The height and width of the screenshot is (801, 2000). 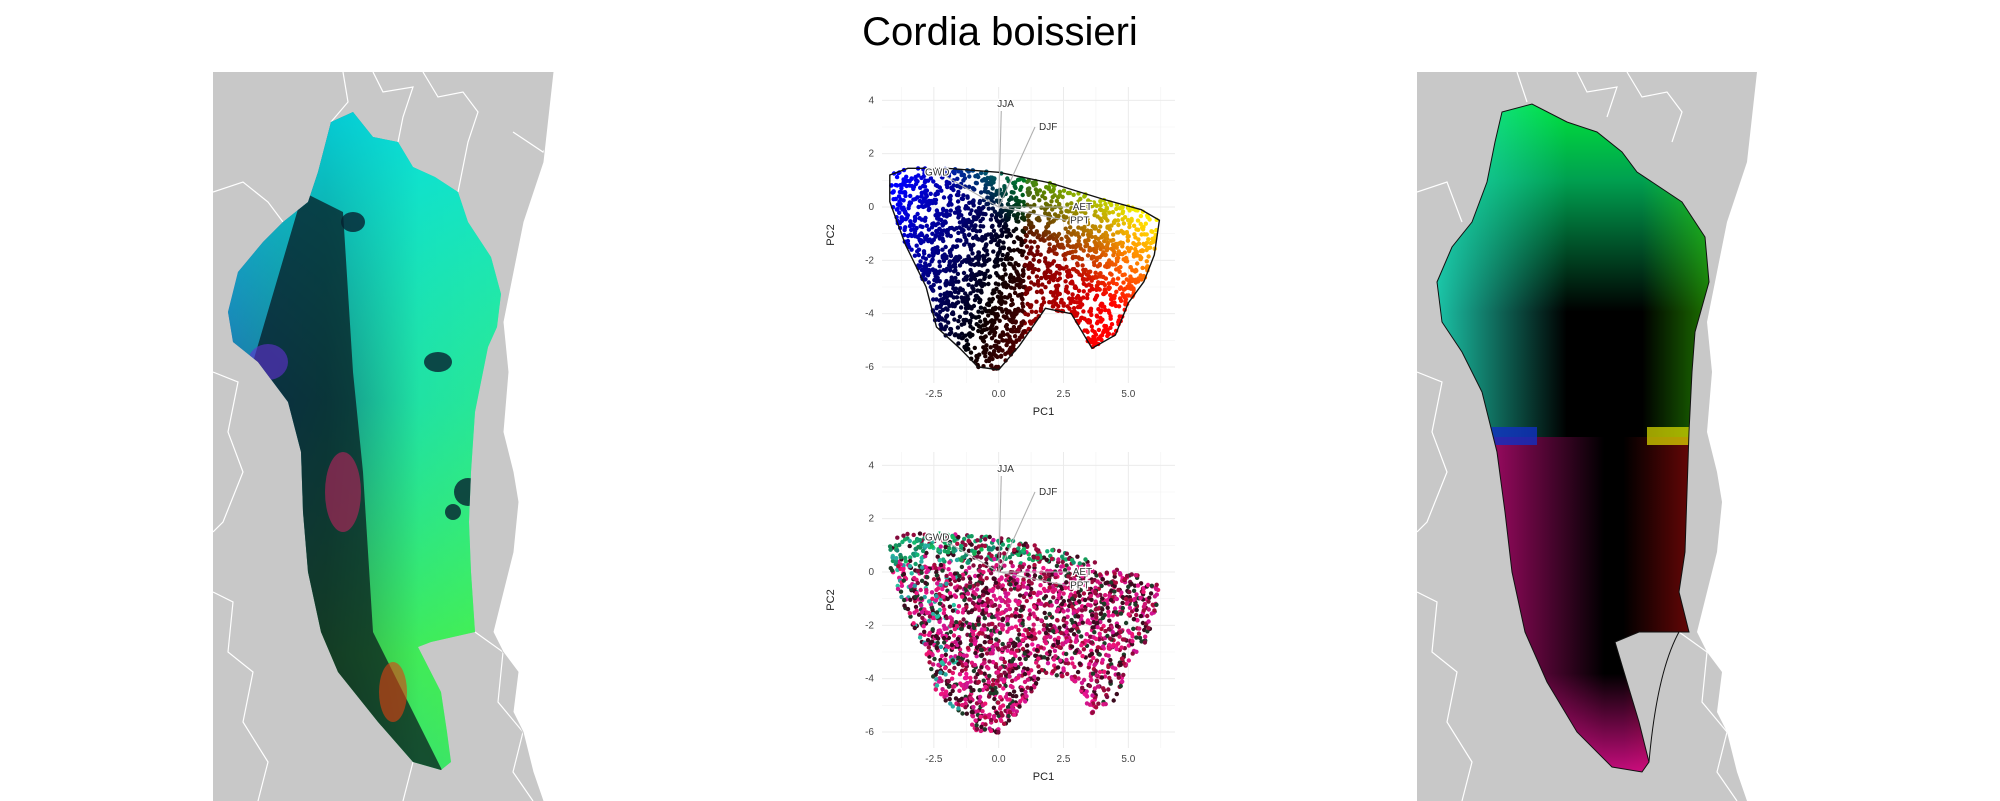 What do you see at coordinates (1664, 697) in the screenshot?
I see `range-outline-south` at bounding box center [1664, 697].